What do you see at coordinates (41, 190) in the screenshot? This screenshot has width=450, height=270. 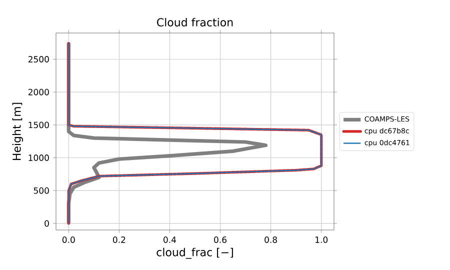 I see `y-tick-label: 500` at bounding box center [41, 190].